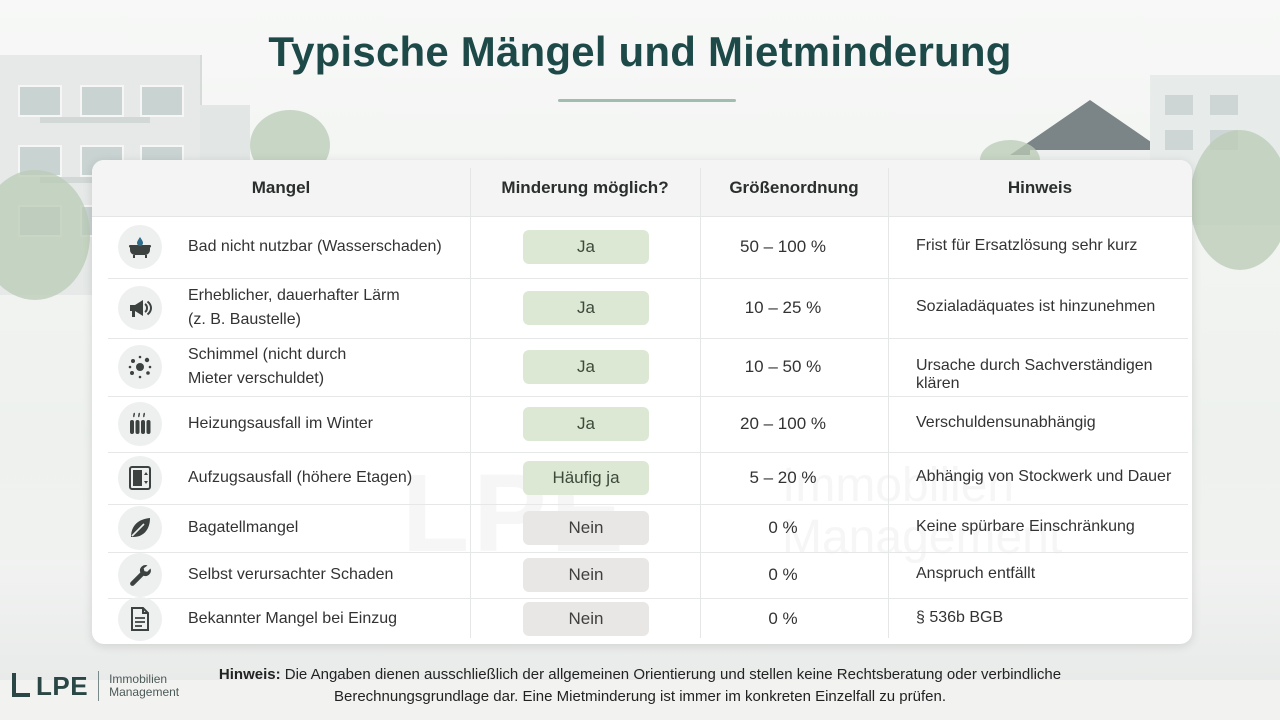  I want to click on radiator-icon, so click(140, 424).